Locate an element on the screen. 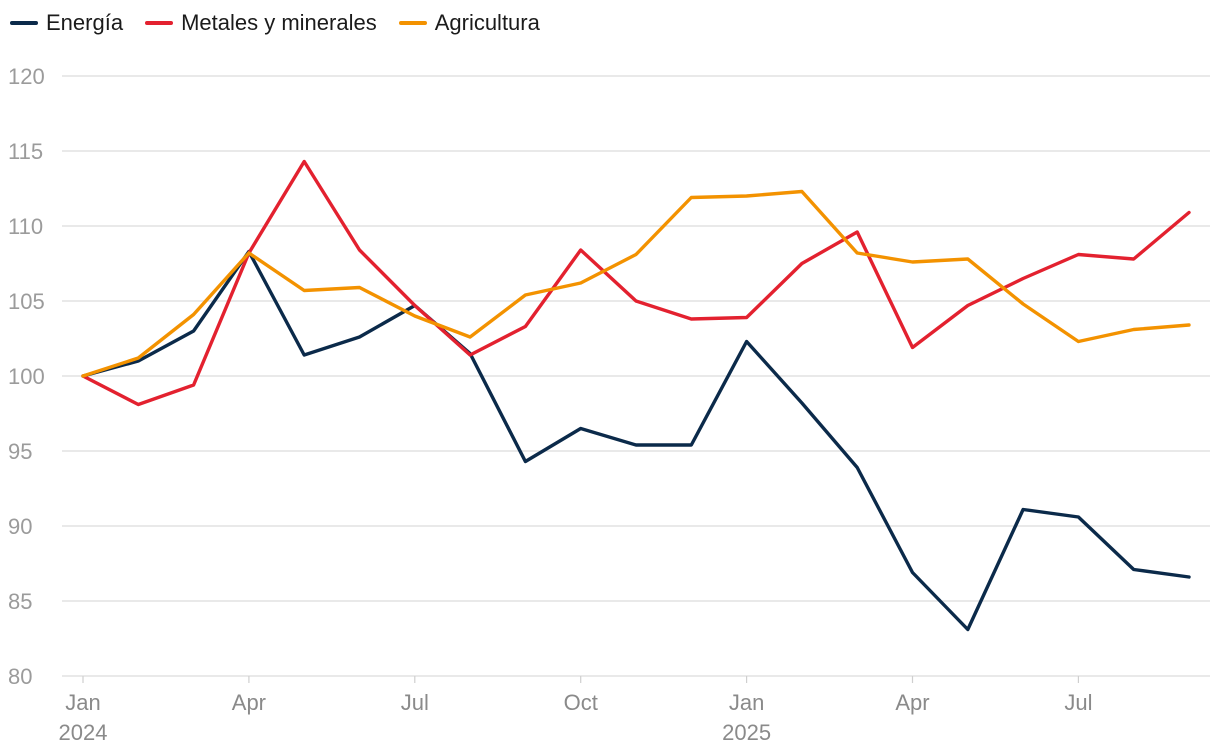 This screenshot has height=752, width=1220. legend: Energía Metales y minerales Agricultura is located at coordinates (275, 23).